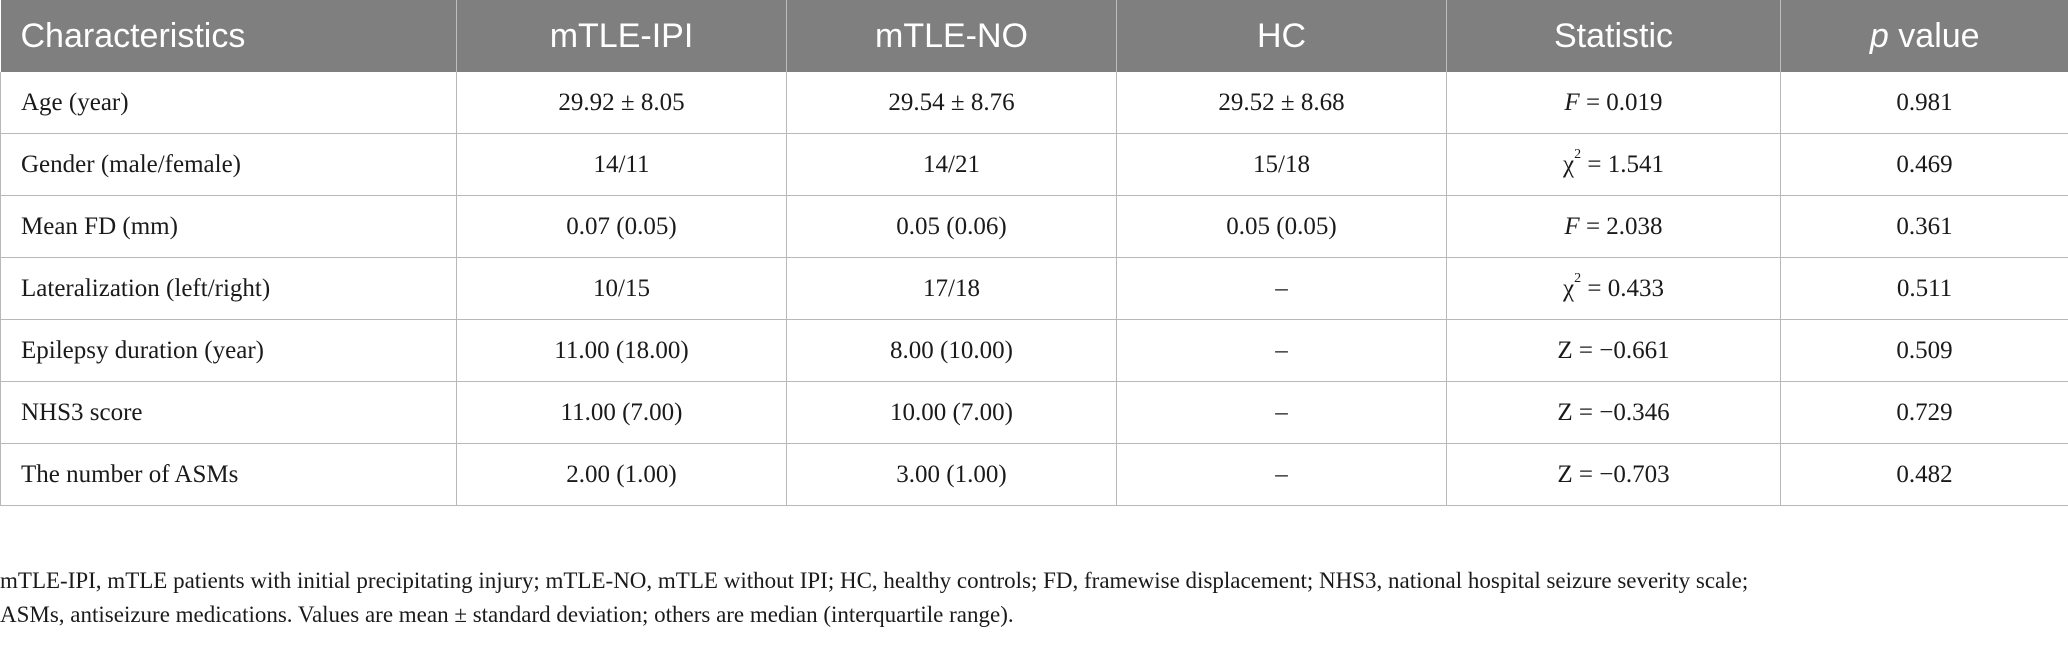  Describe the element at coordinates (228, 36) in the screenshot. I see `header-characteristics: Characteristics` at that location.